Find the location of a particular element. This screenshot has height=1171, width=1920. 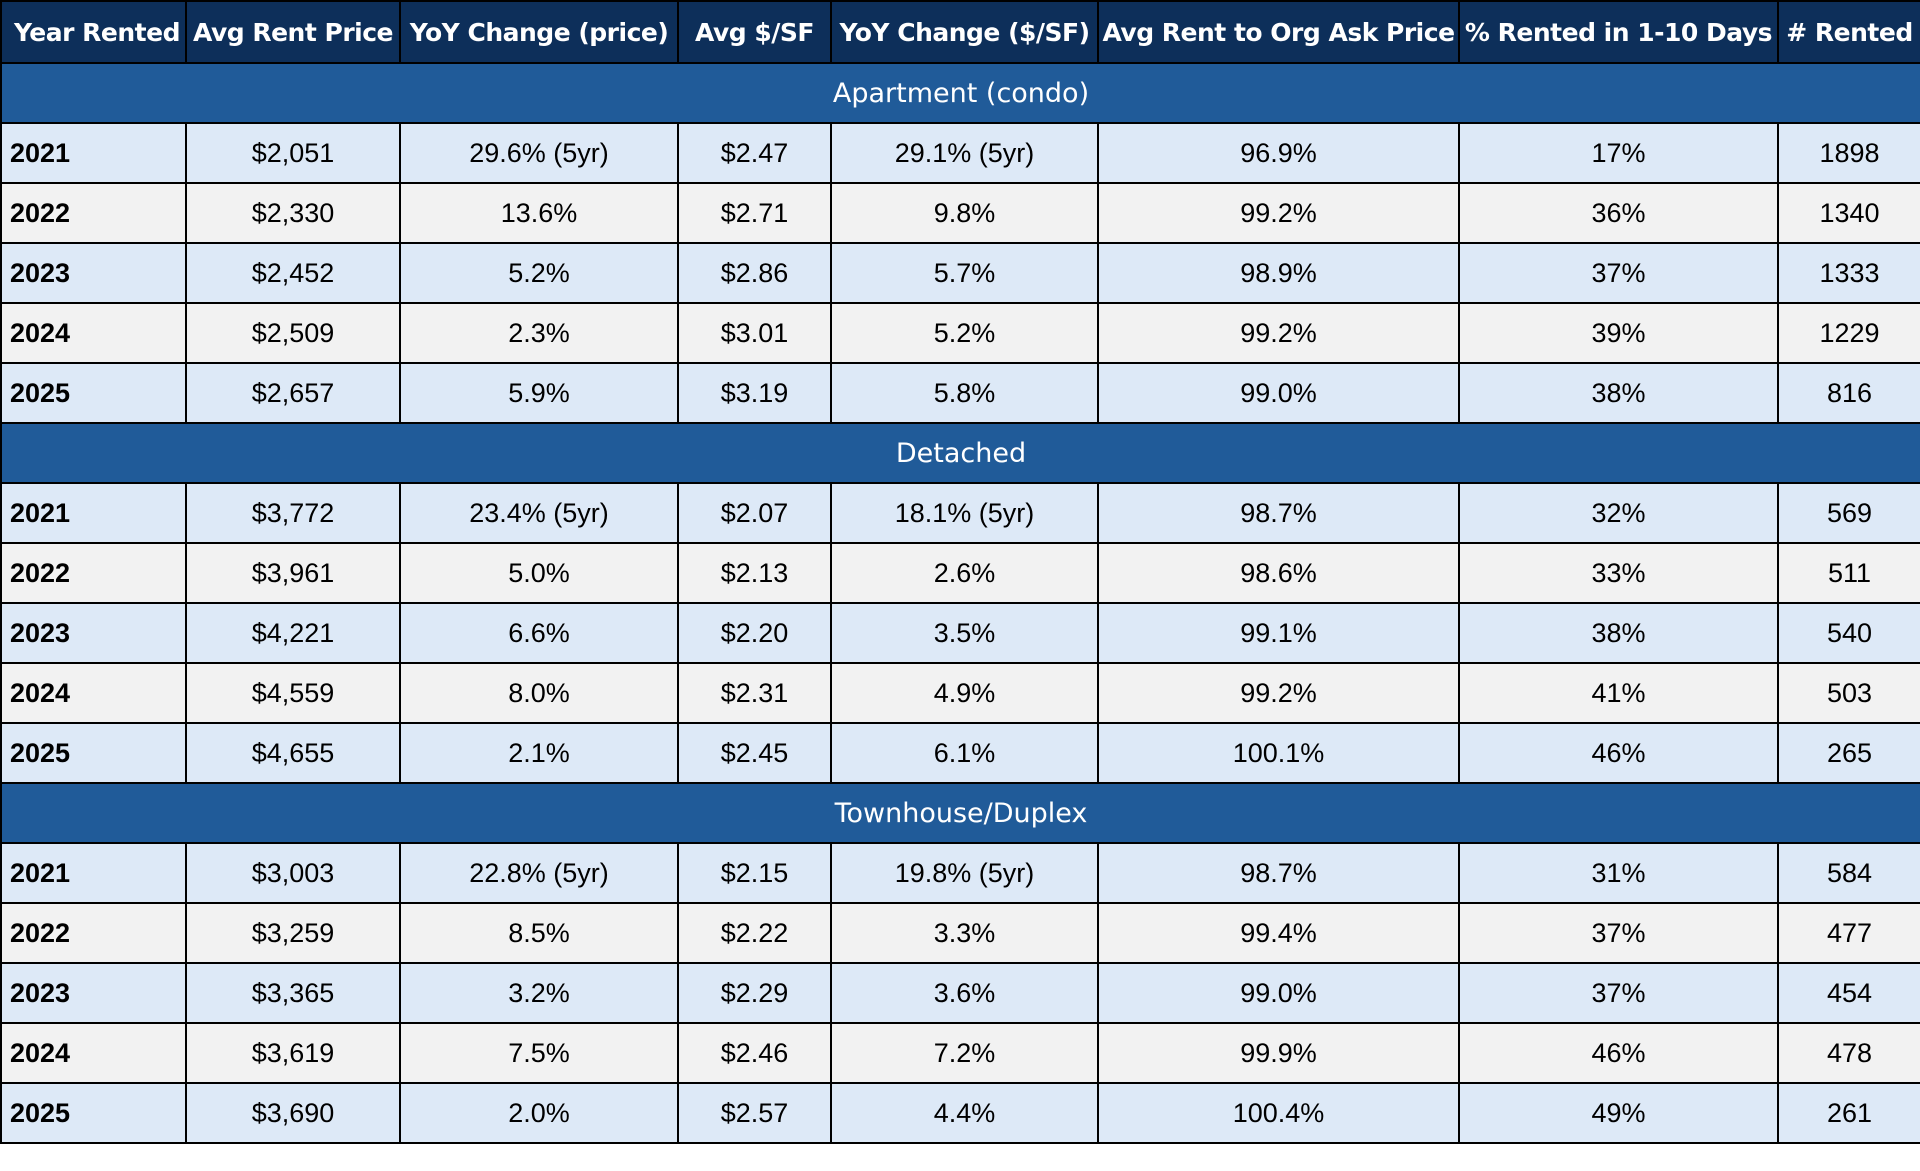

cell-yoy-change-per-sf: 6.1% is located at coordinates (964, 753).